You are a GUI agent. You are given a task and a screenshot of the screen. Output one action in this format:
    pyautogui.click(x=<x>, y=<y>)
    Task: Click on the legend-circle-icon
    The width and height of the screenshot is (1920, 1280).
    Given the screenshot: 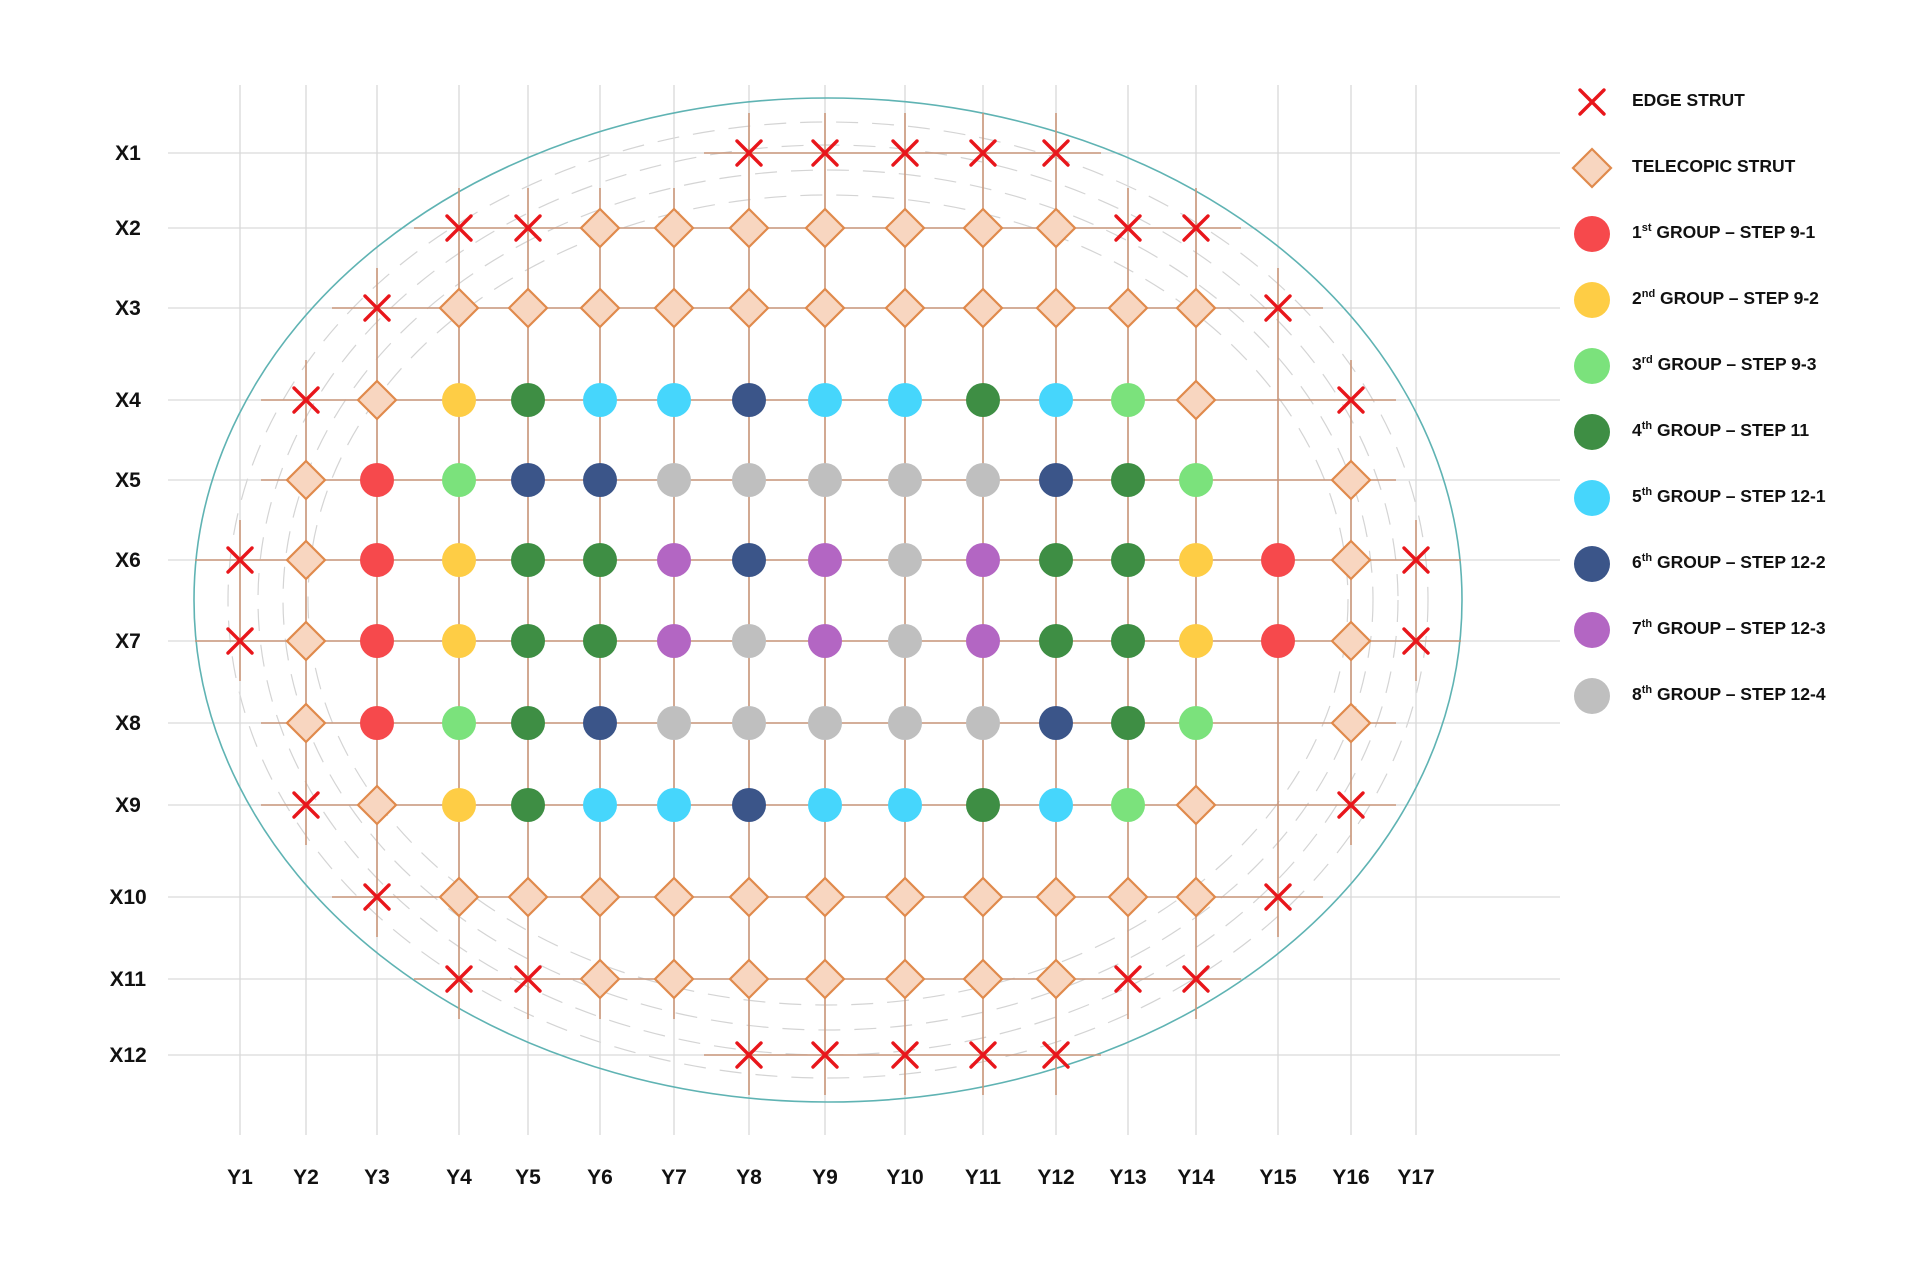 What is the action you would take?
    pyautogui.click(x=1592, y=630)
    